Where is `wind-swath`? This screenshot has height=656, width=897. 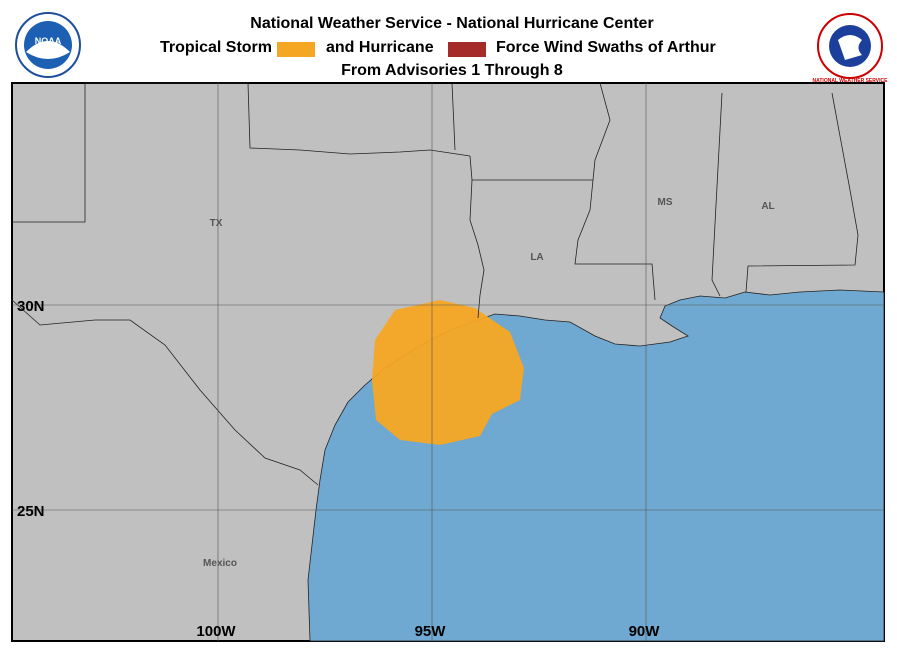 wind-swath is located at coordinates (448, 372).